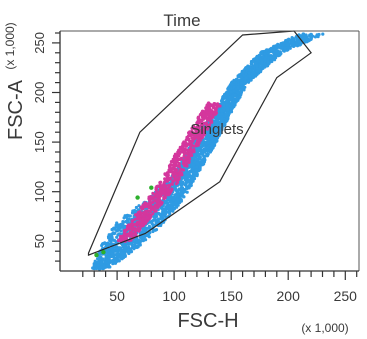 This screenshot has width=367, height=339. I want to click on chart-title: Time, so click(181, 20).